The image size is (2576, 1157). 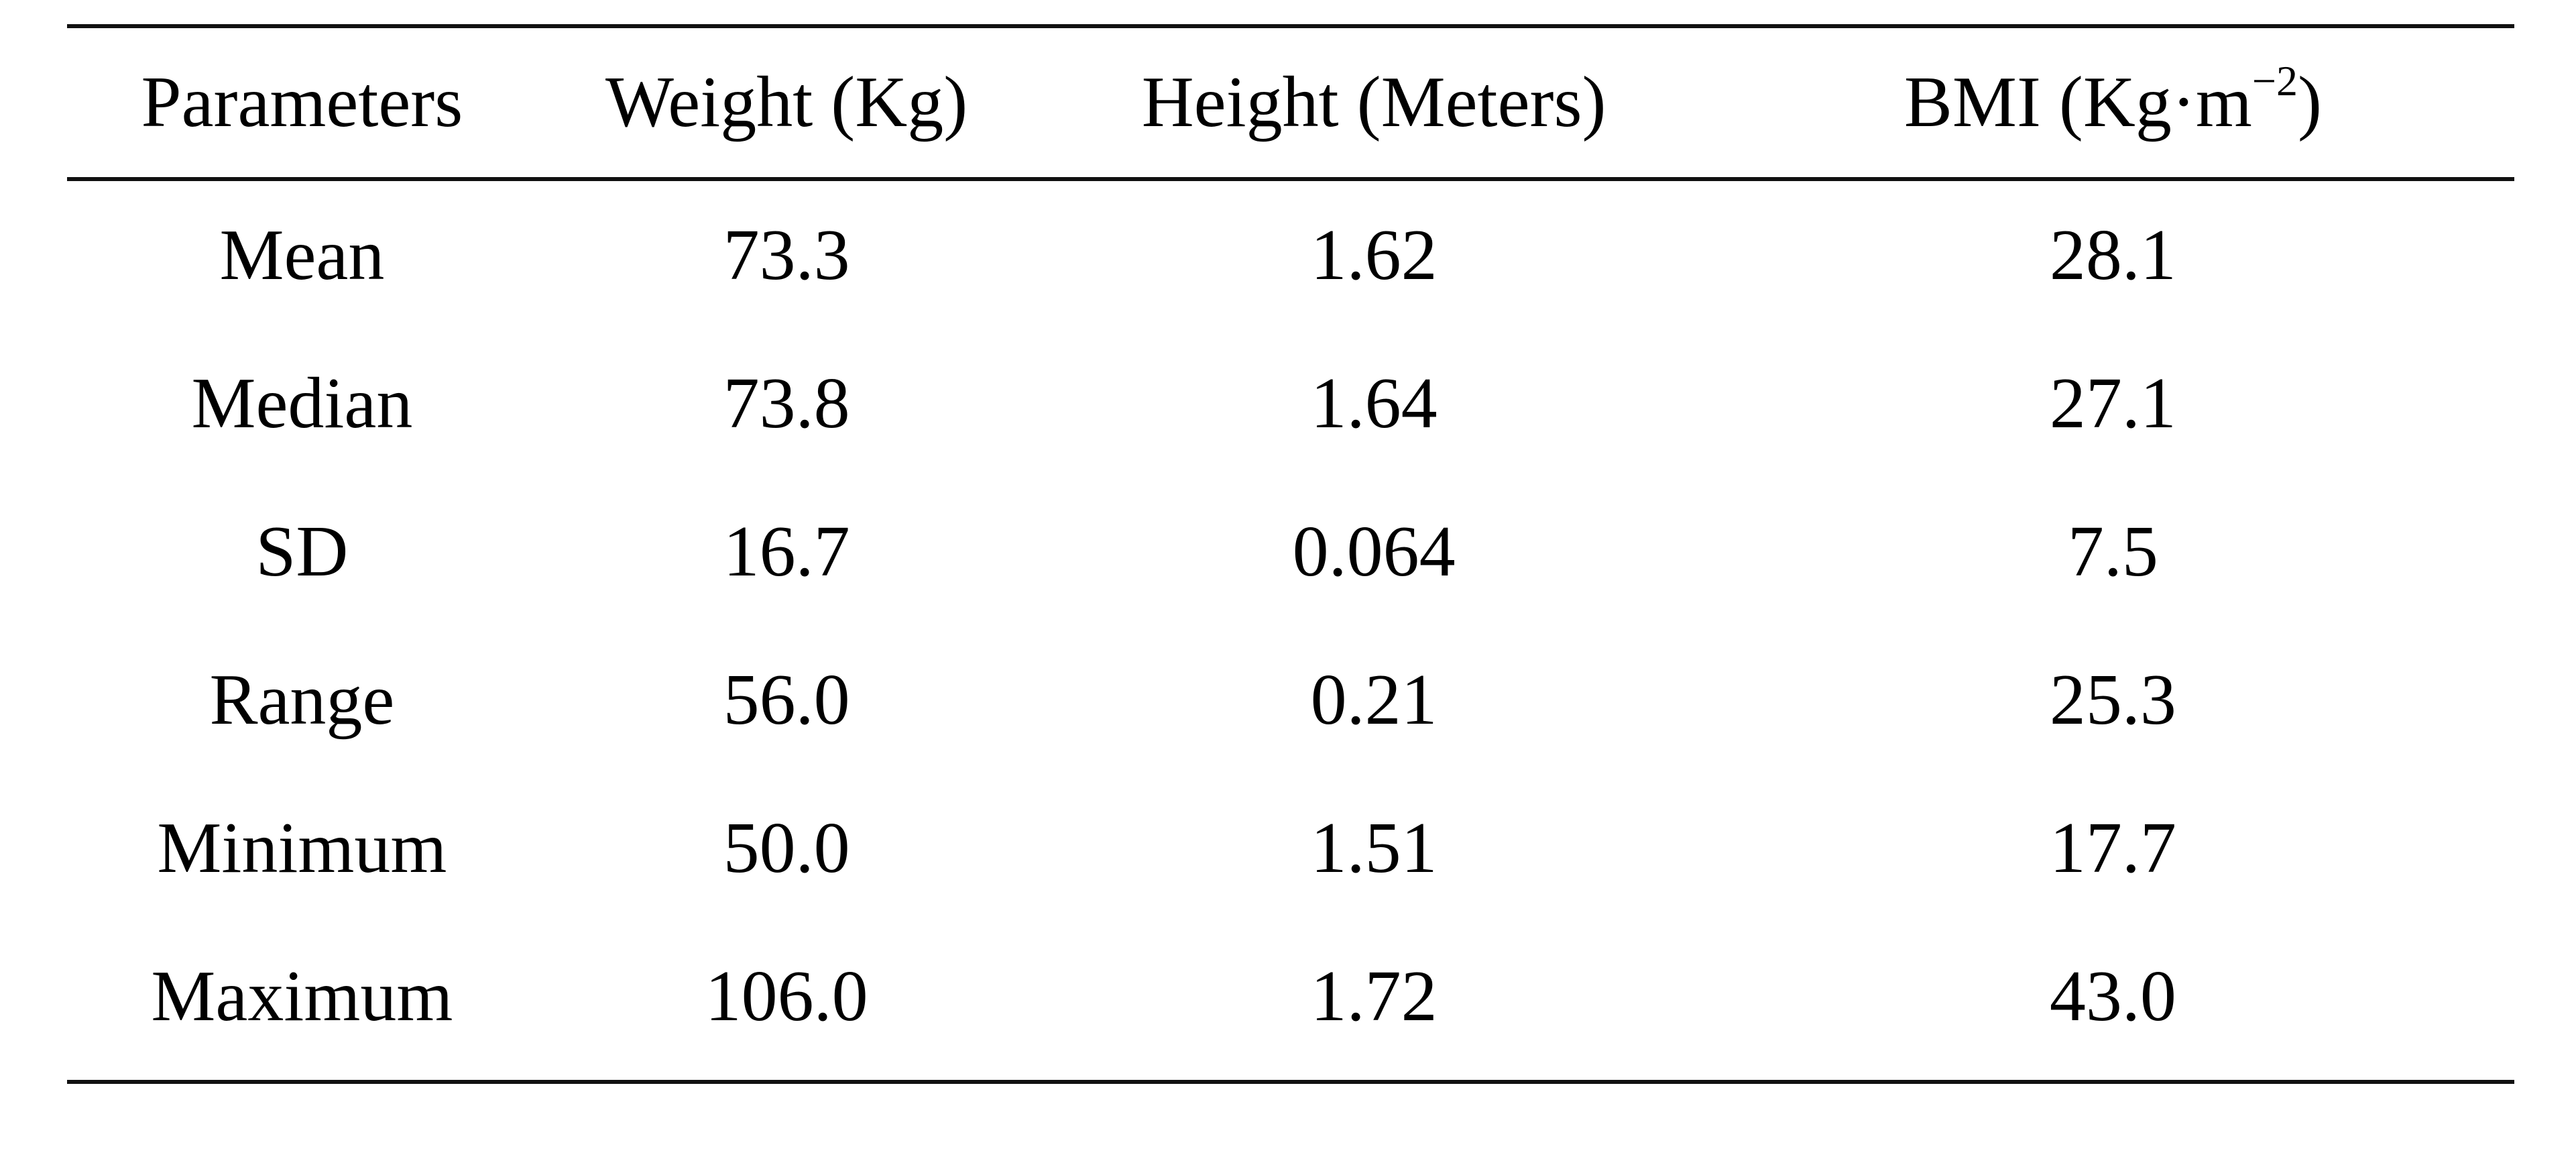 What do you see at coordinates (1374, 996) in the screenshot?
I see `cell-height: 1.72` at bounding box center [1374, 996].